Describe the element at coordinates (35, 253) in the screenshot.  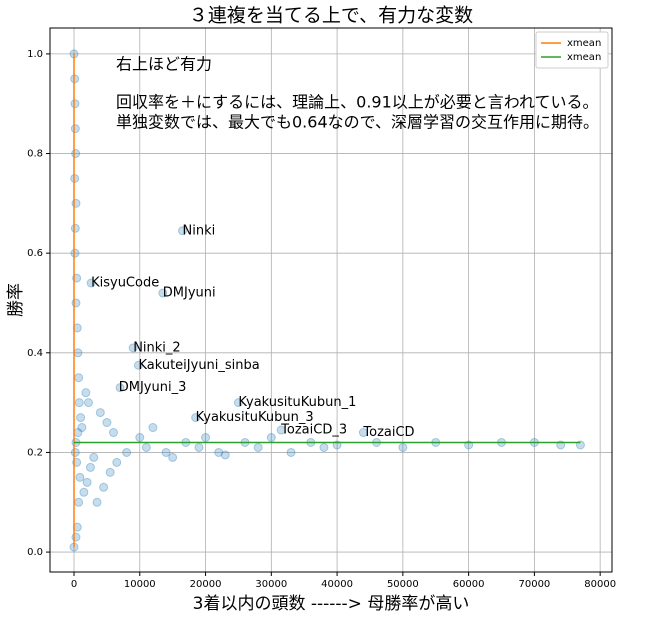
I see `y-tick-label: 0.6` at that location.